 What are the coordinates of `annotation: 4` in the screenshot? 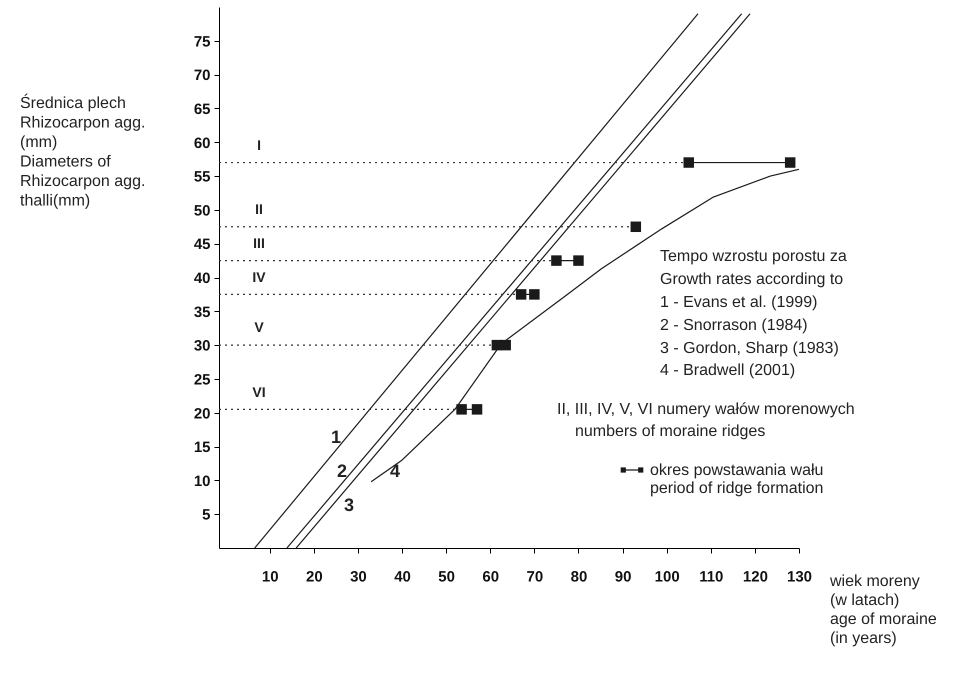 It's located at (395, 471).